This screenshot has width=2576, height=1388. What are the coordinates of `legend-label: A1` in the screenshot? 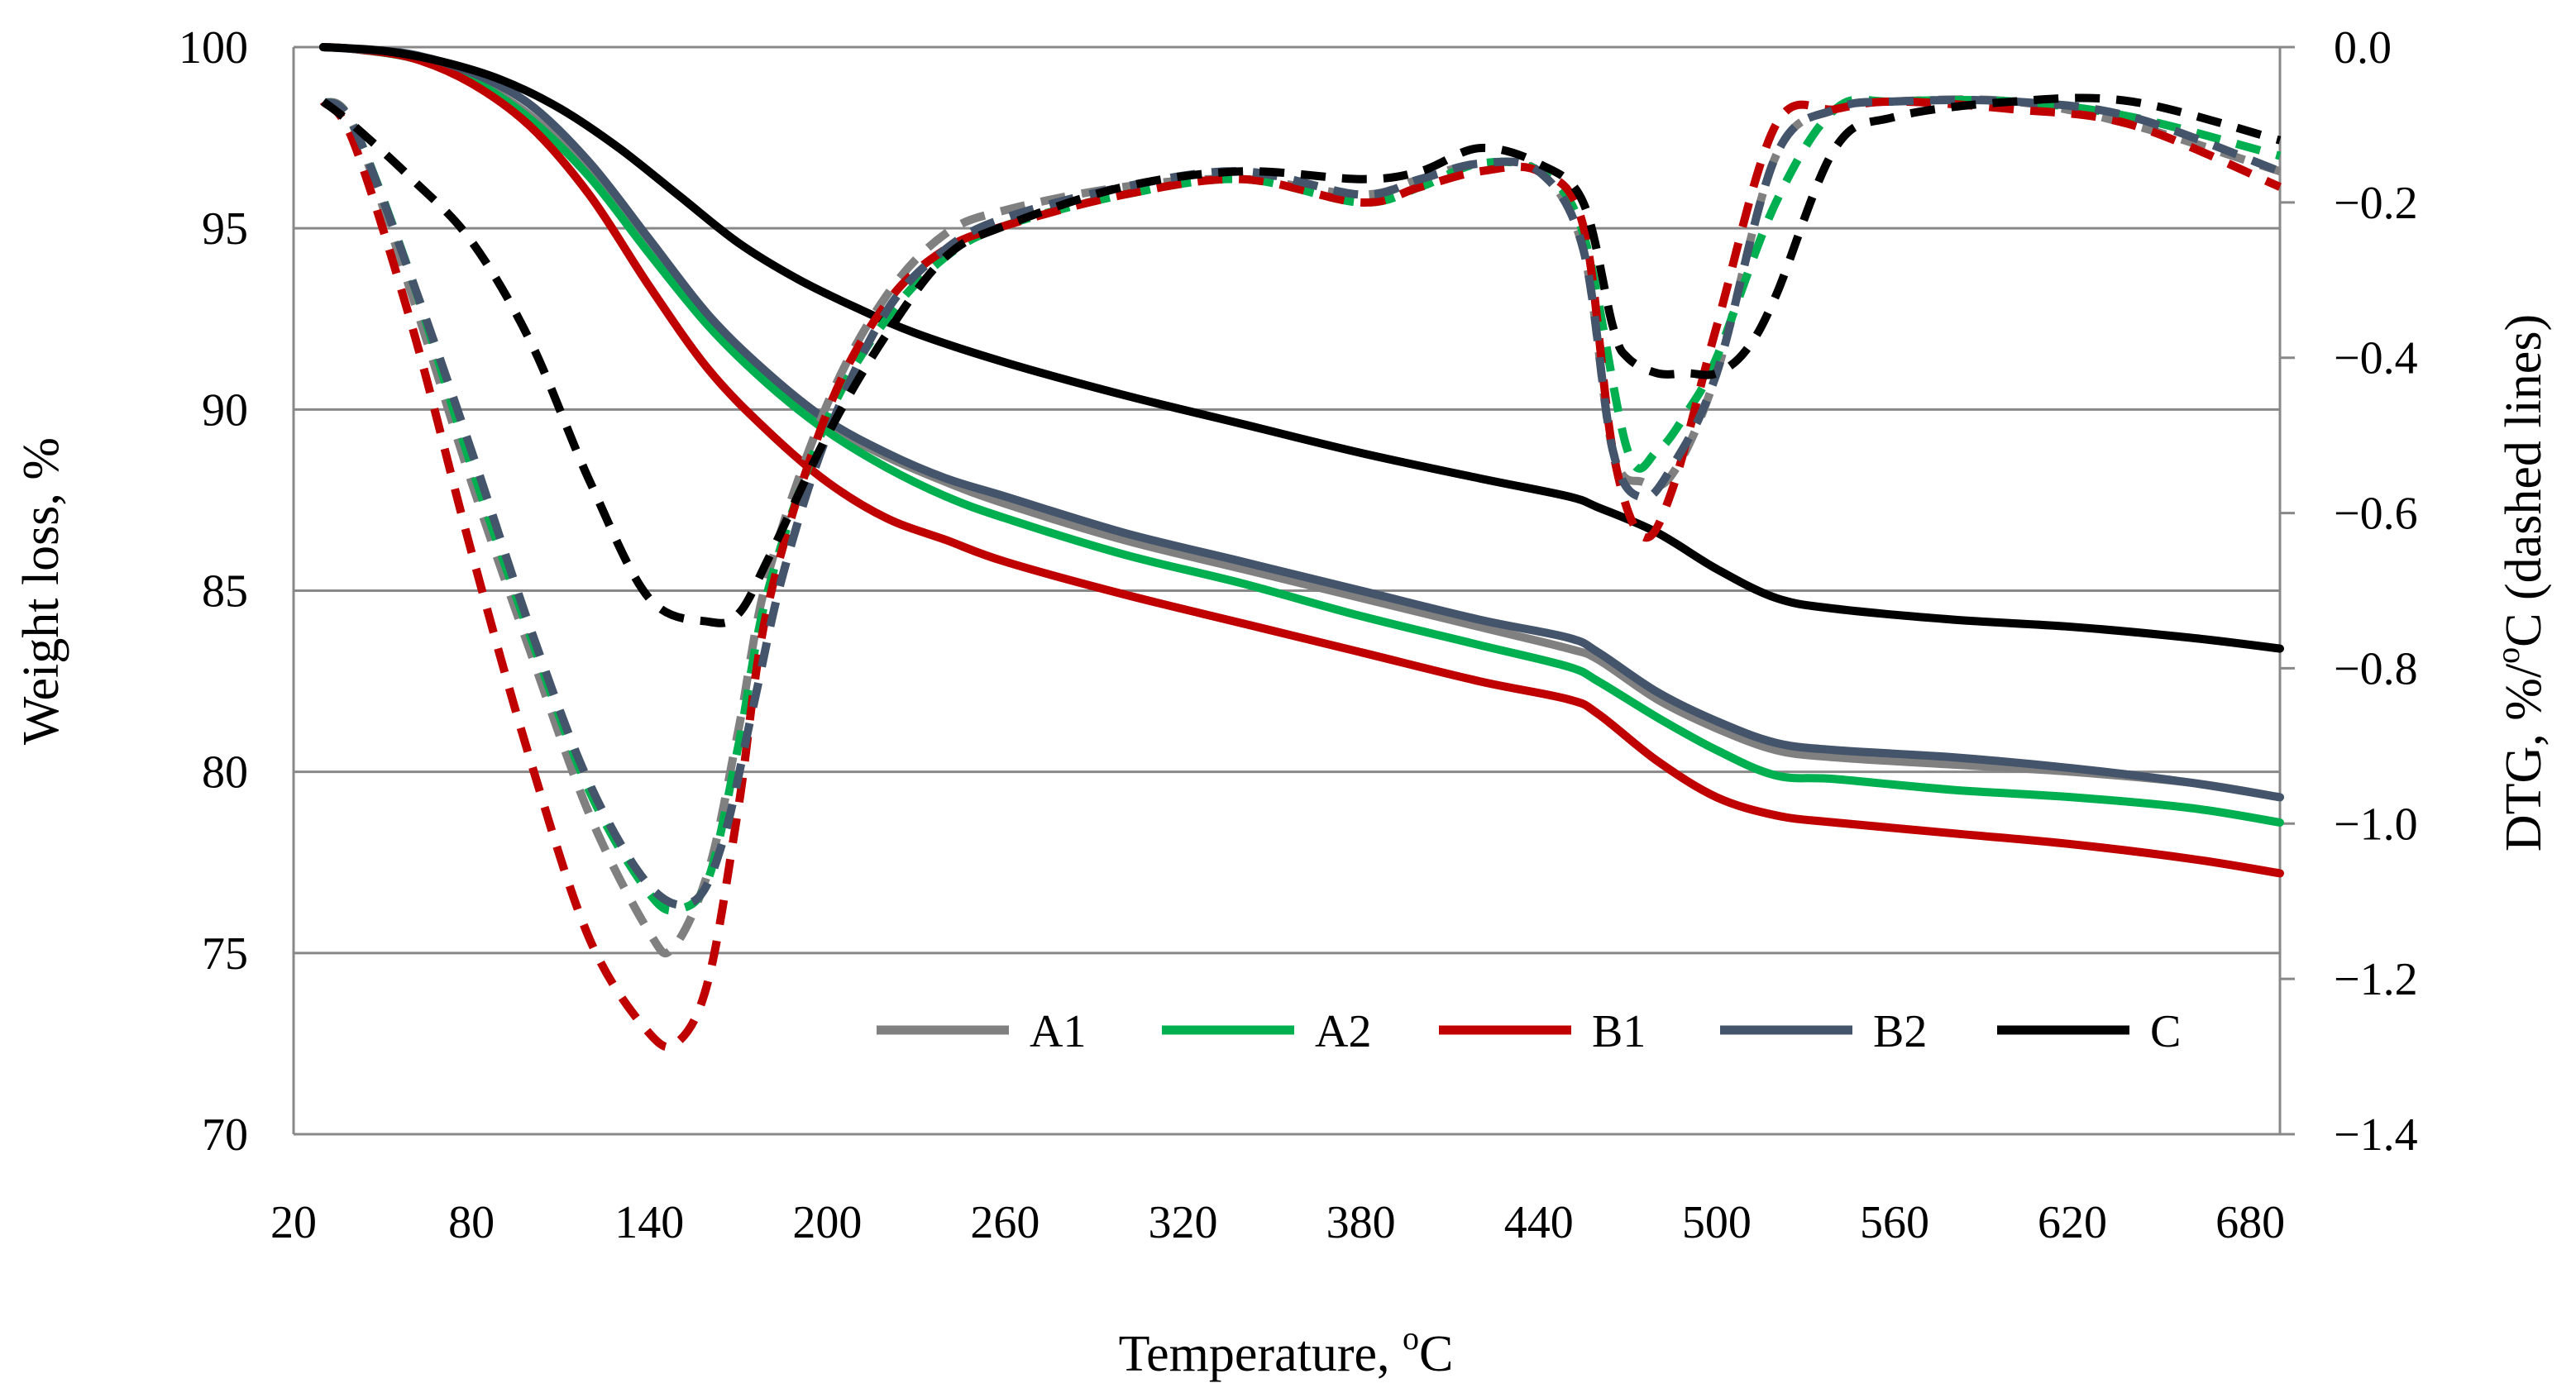 It's located at (1058, 1031).